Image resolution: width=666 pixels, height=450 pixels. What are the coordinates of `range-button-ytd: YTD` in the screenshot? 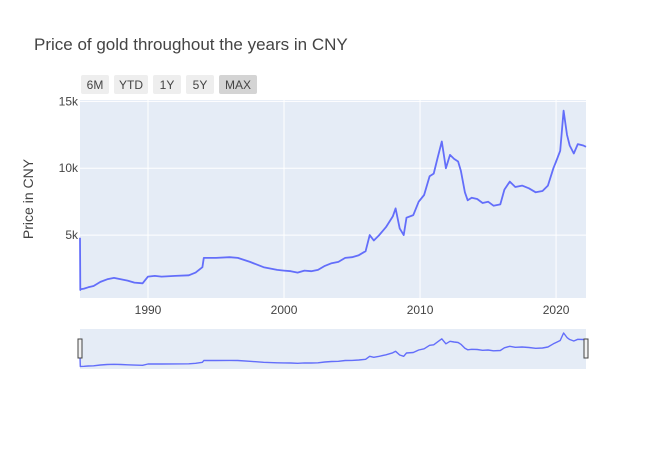 It's located at (131, 84).